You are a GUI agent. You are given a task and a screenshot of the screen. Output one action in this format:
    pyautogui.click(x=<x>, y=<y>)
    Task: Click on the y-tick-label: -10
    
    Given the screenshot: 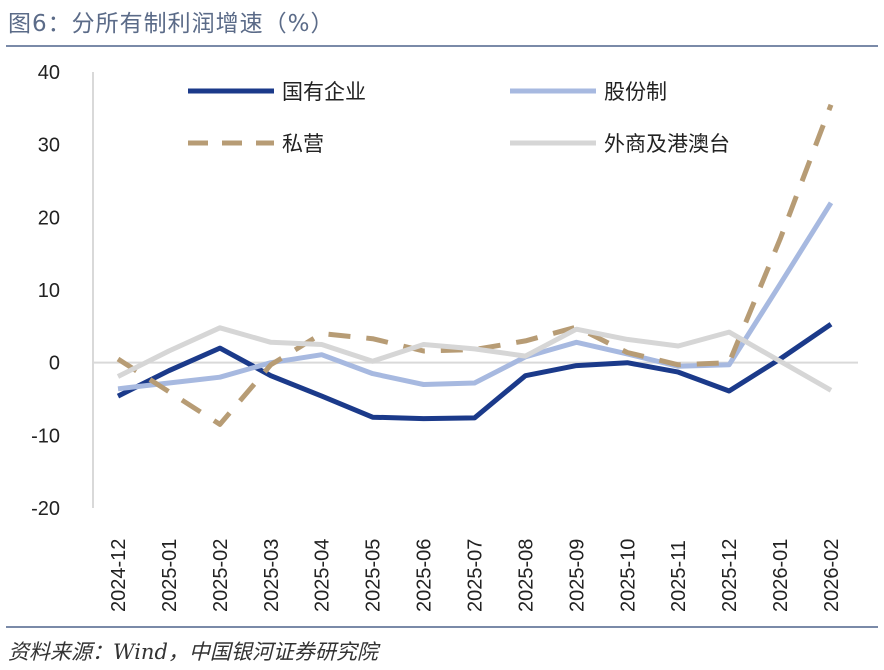 What is the action you would take?
    pyautogui.click(x=45, y=436)
    